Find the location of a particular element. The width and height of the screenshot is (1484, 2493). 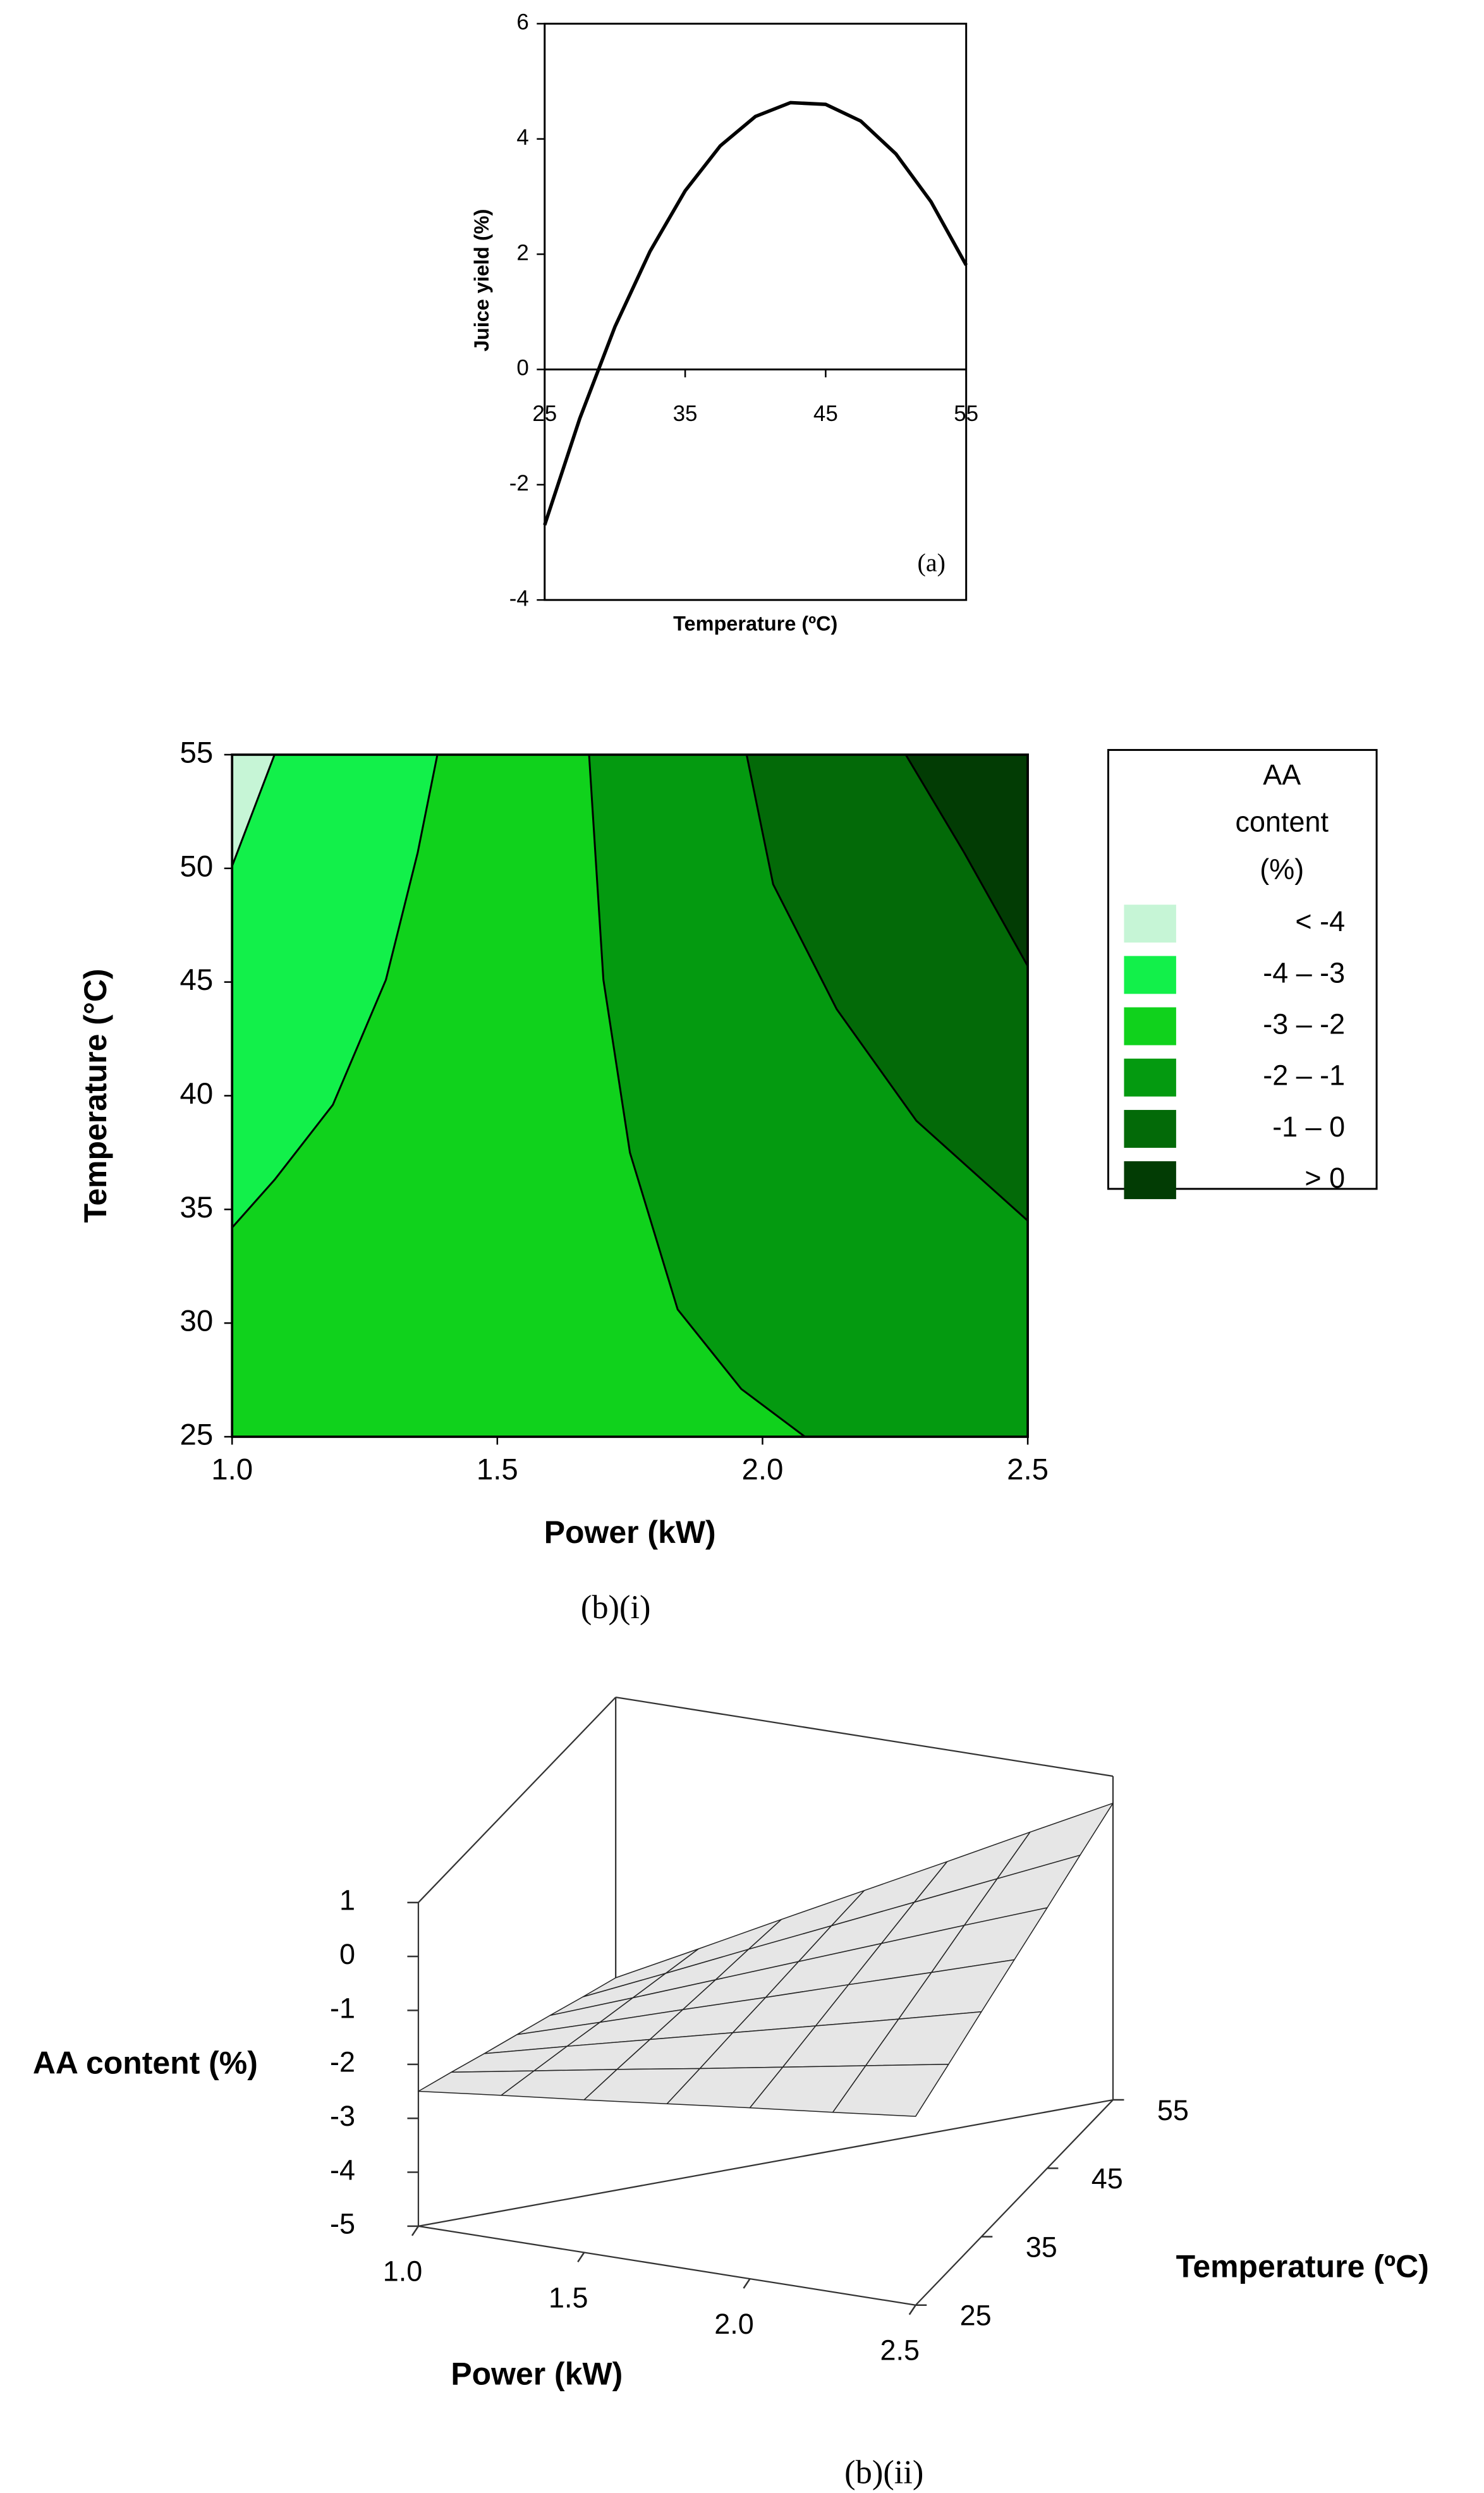

legend-label: > 0 is located at coordinates (1325, 1178).